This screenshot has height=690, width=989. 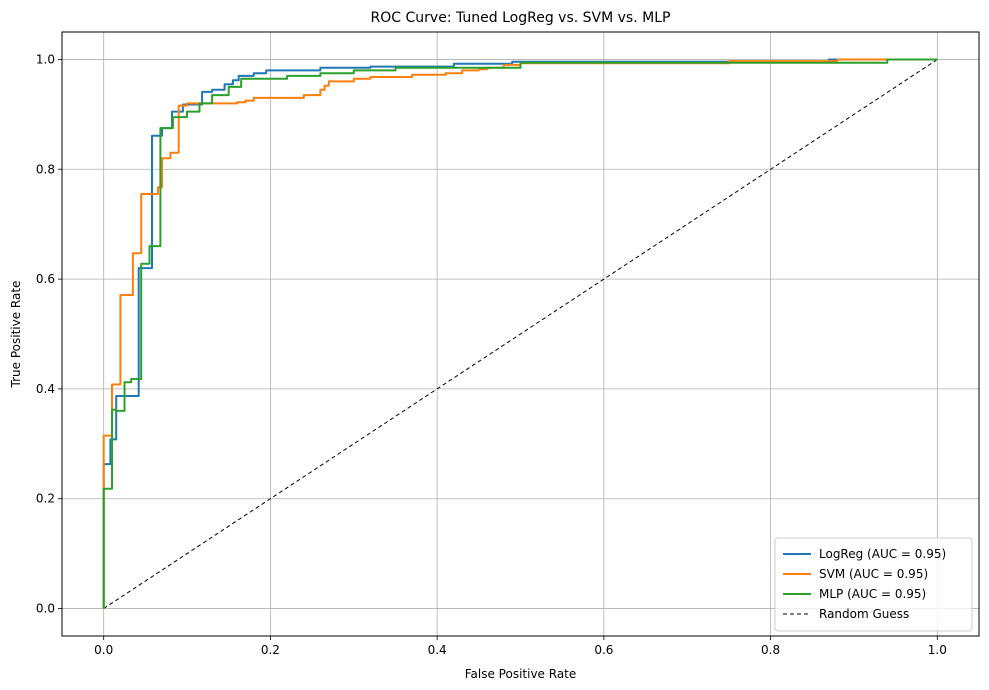 I want to click on legend-label-mlp: MLP (AUC = 0.95), so click(x=872, y=594).